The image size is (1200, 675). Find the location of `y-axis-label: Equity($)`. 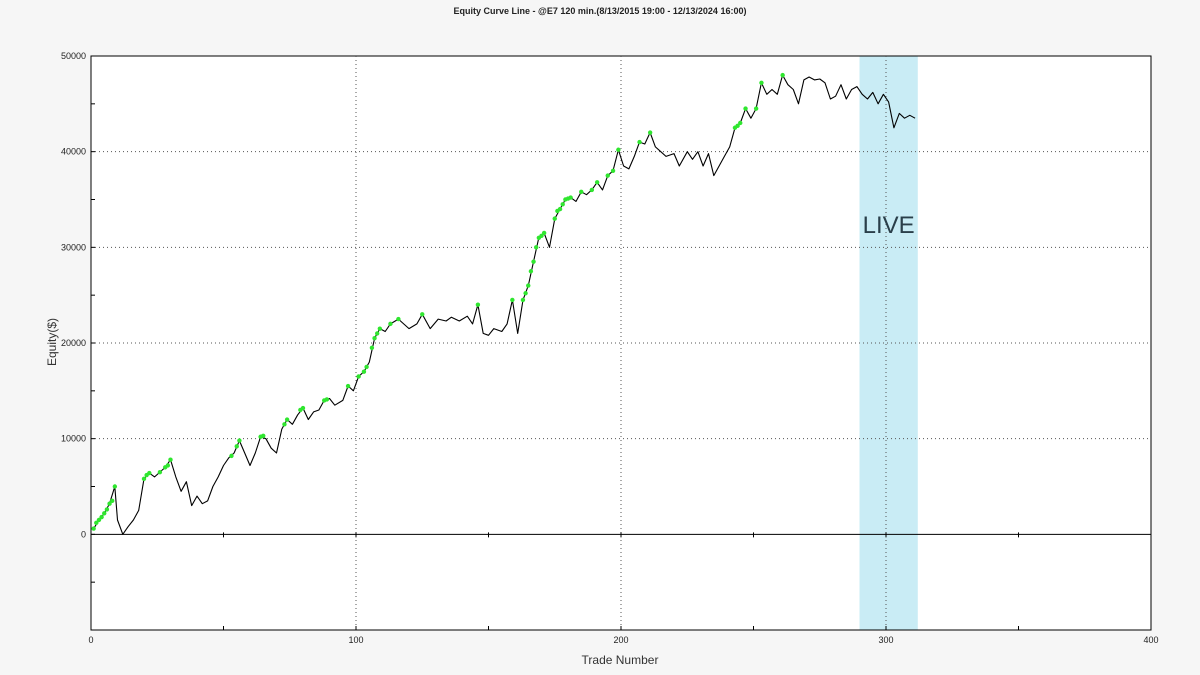

y-axis-label: Equity($) is located at coordinates (52, 342).